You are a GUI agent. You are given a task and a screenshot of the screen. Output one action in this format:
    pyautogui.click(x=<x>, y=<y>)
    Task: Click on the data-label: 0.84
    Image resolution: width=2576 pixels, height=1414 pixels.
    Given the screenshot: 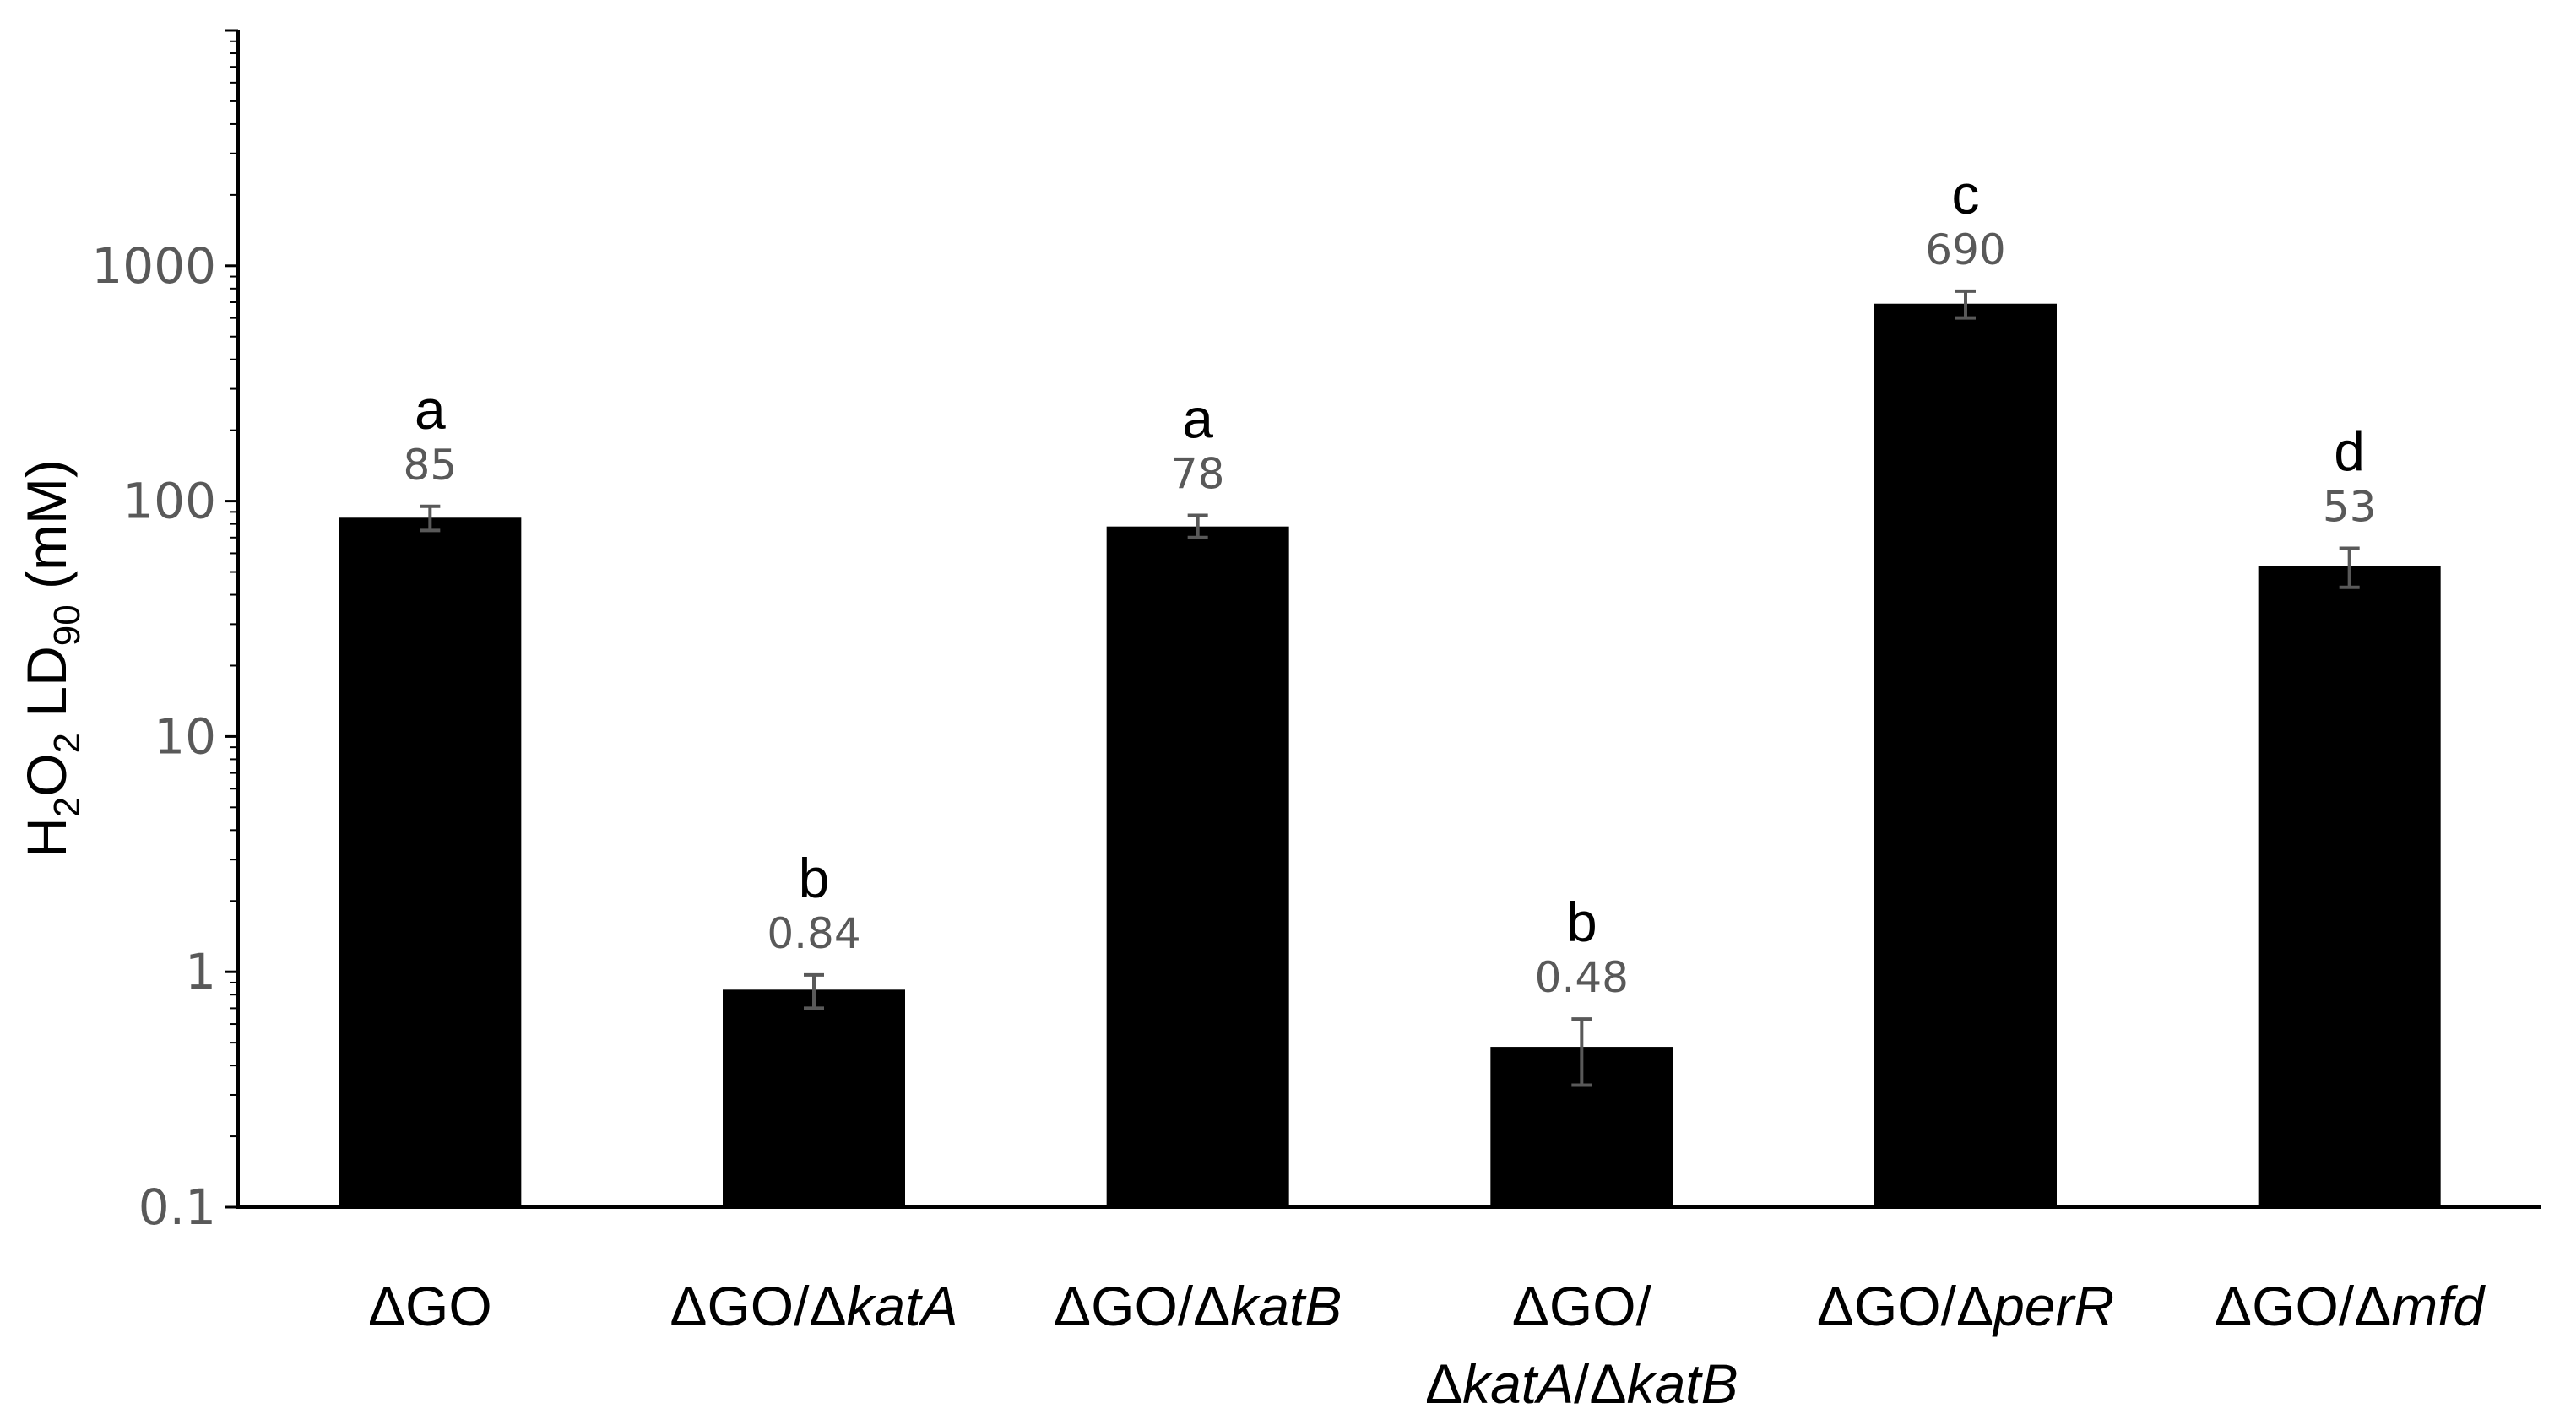 What is the action you would take?
    pyautogui.click(x=813, y=934)
    